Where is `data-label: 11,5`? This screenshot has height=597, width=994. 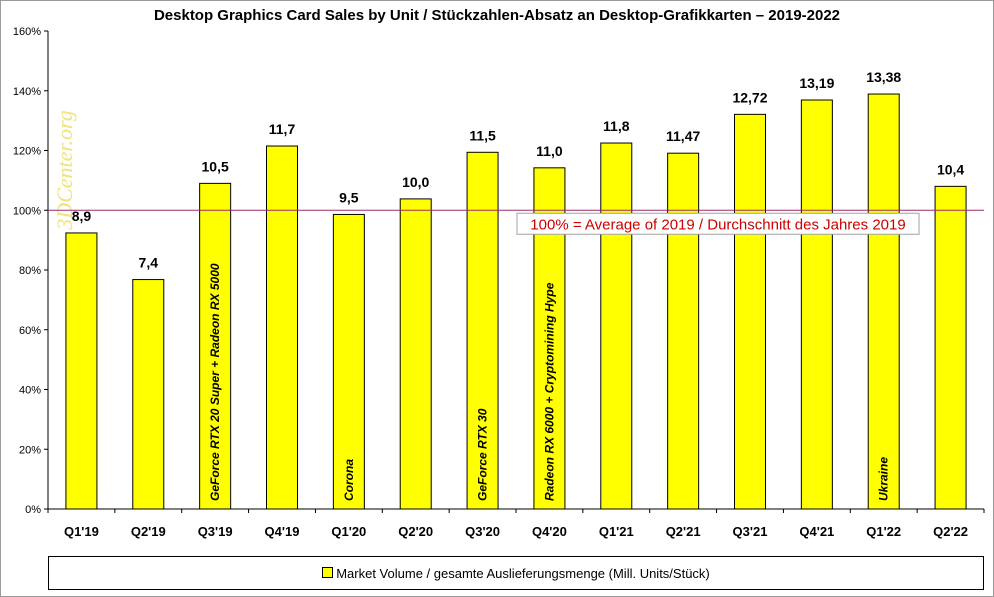
data-label: 11,5 is located at coordinates (482, 135).